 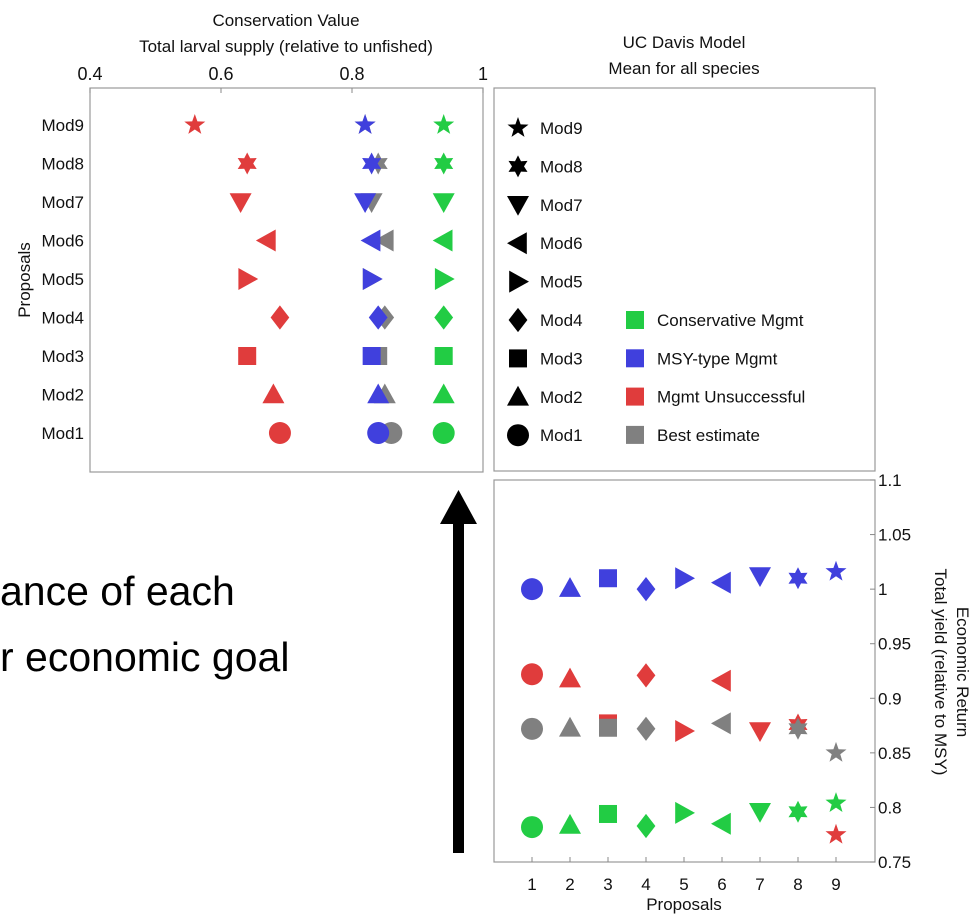 What do you see at coordinates (607, 884) in the screenshot?
I see `economic-x-tick-label: 3` at bounding box center [607, 884].